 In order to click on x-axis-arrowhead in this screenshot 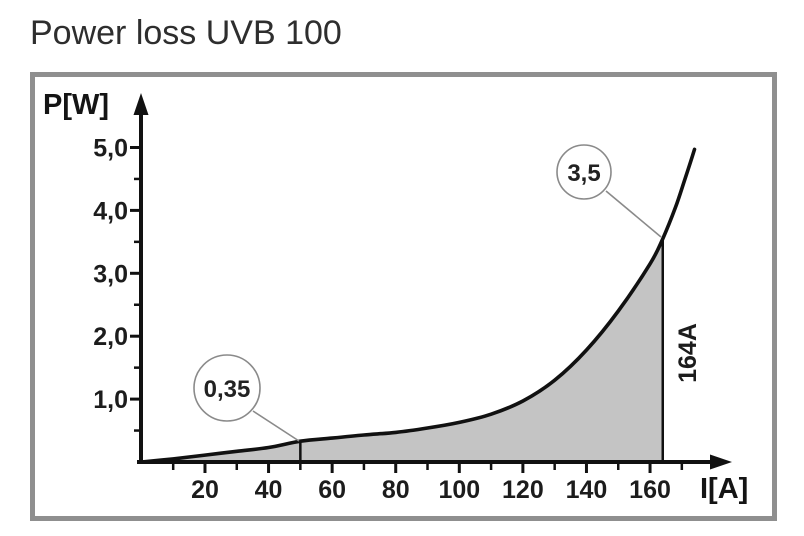, I will do `click(721, 462)`.